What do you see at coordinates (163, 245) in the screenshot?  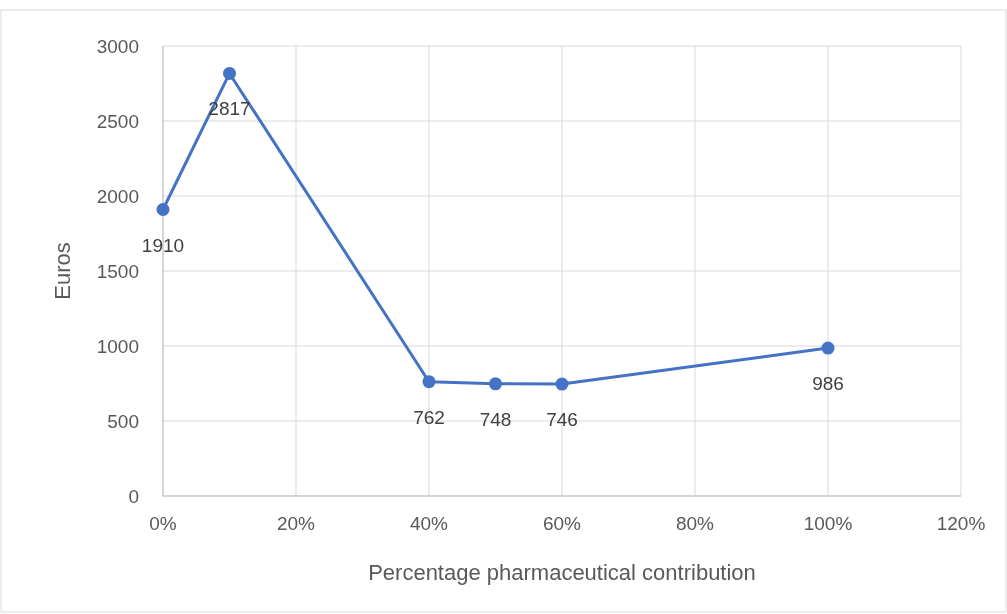 I see `data-label: 1910` at bounding box center [163, 245].